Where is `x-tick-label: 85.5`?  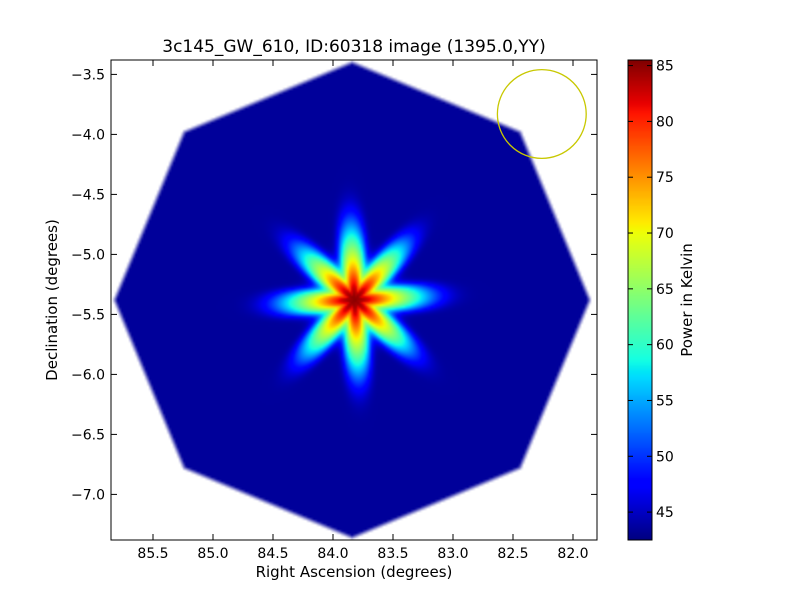
x-tick-label: 85.5 is located at coordinates (152, 554).